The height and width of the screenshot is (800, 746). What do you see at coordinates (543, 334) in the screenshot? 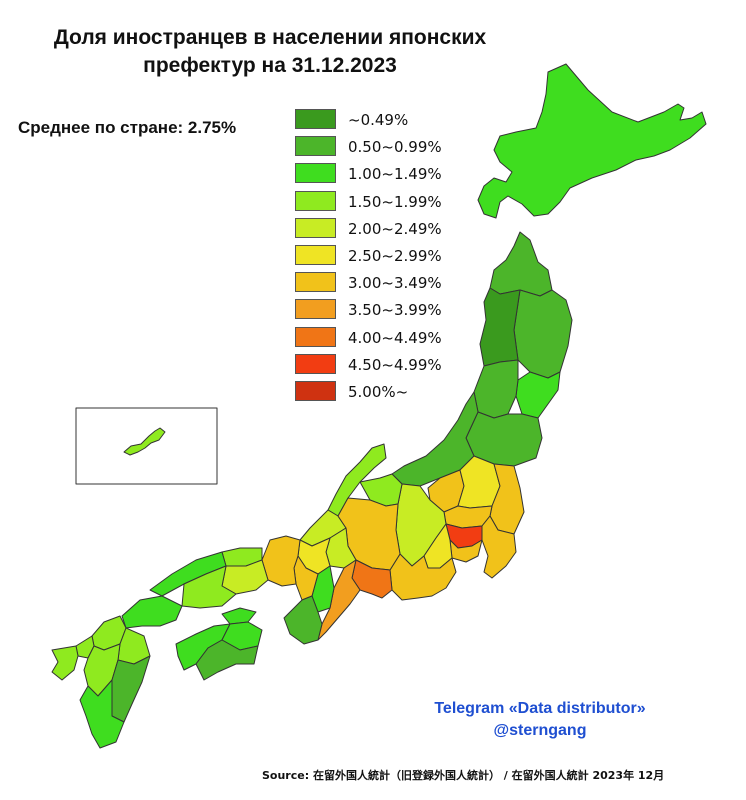
I see `prefecture-iwate` at bounding box center [543, 334].